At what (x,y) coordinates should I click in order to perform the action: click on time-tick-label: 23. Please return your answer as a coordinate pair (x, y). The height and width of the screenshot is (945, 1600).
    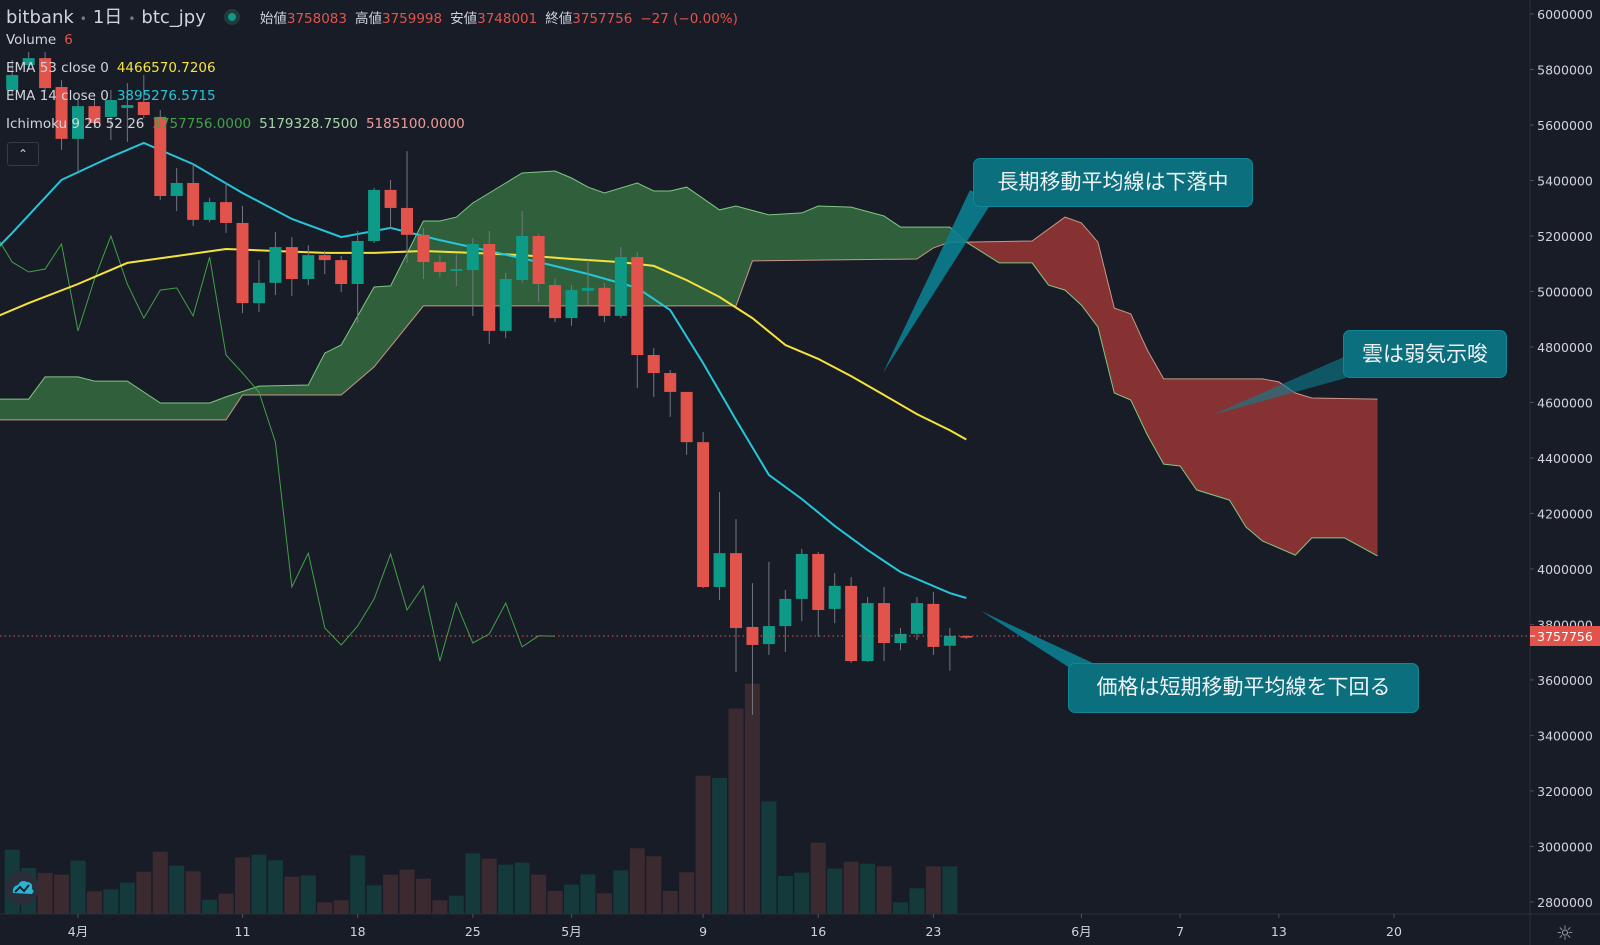
    Looking at the image, I should click on (933, 931).